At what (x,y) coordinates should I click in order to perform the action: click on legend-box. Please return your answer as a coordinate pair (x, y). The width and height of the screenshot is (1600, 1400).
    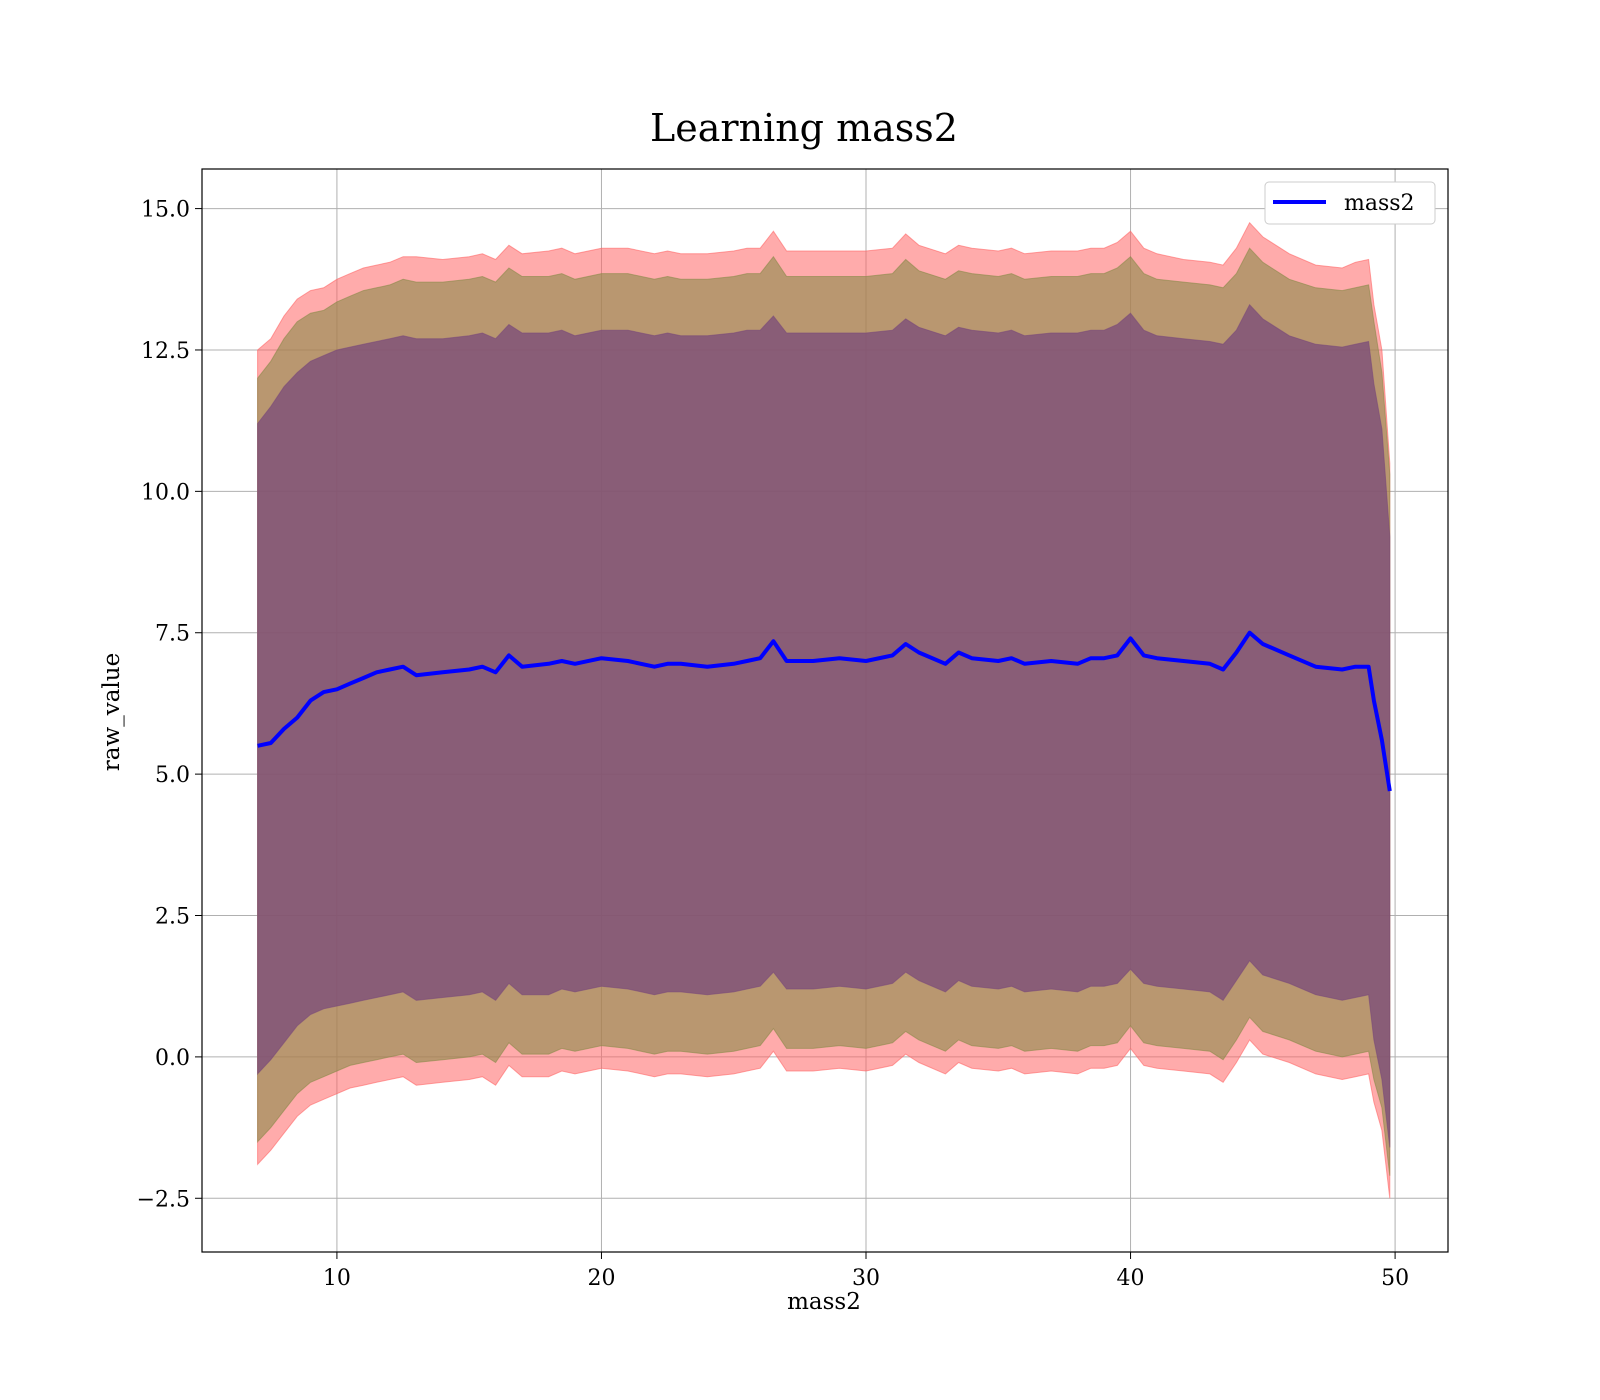
    Looking at the image, I should click on (1350, 203).